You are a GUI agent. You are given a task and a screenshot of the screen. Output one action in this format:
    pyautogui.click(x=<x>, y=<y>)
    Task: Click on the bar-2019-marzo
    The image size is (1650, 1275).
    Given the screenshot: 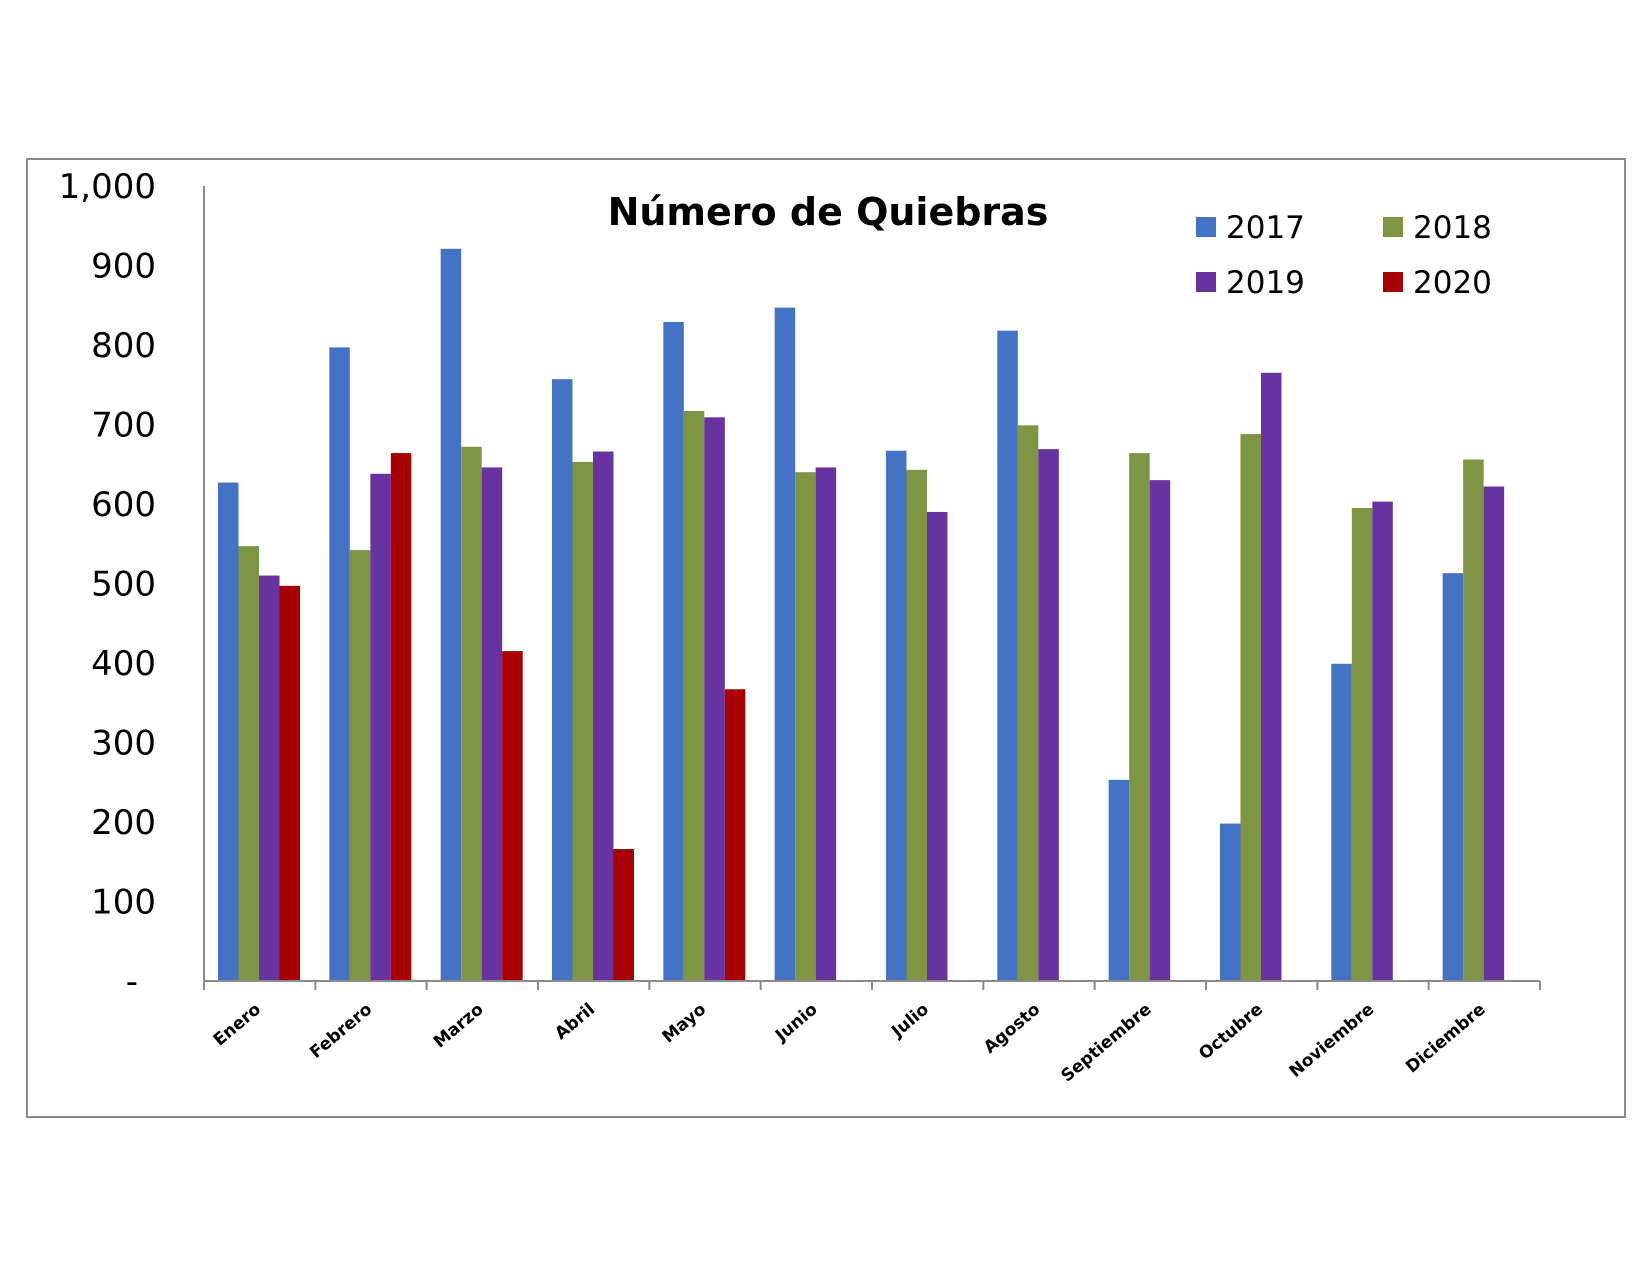 What is the action you would take?
    pyautogui.click(x=492, y=724)
    